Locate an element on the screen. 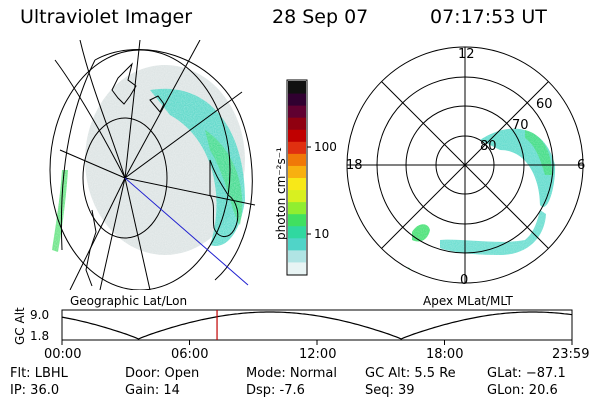  mlat-label-80: 80 is located at coordinates (488, 146).